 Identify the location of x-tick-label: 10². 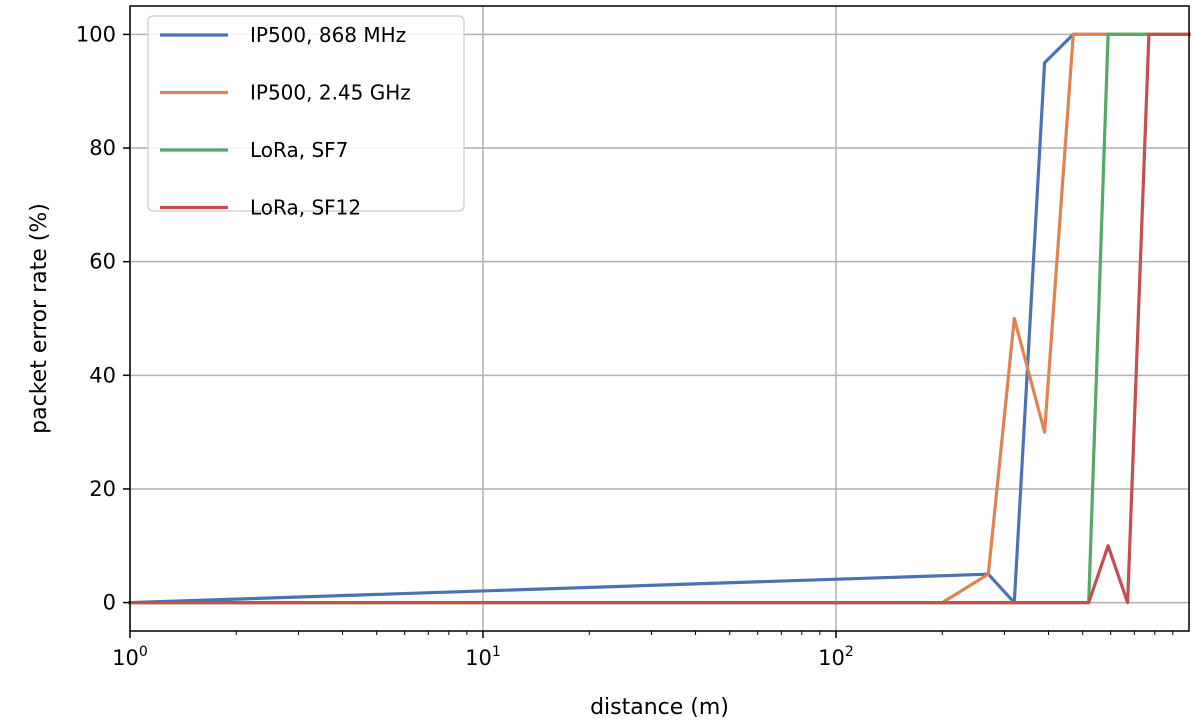
(836, 657).